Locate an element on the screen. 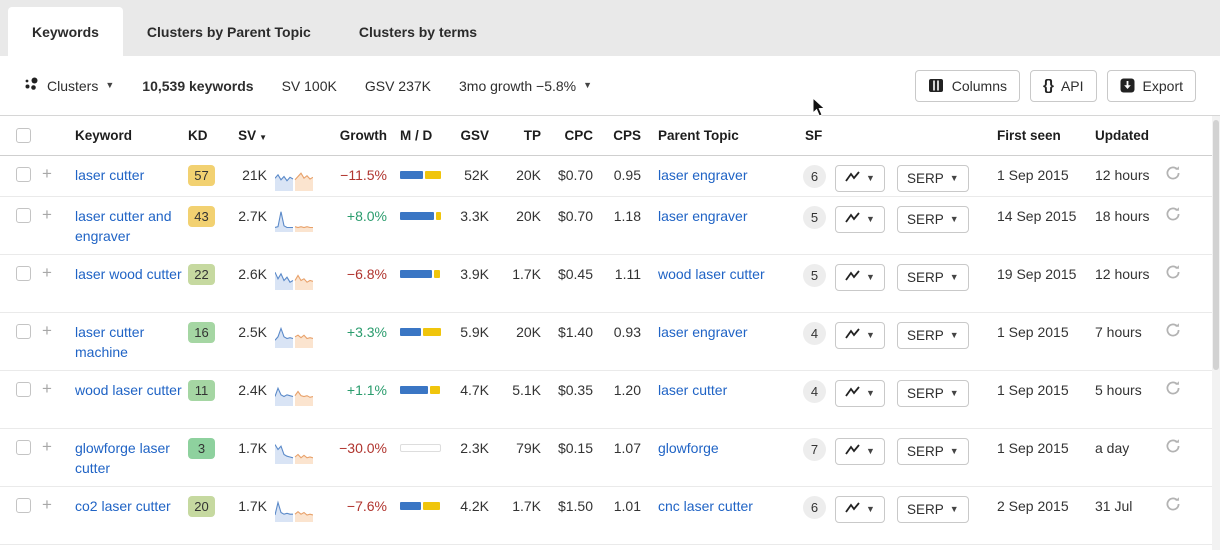 This screenshot has width=1220, height=550. header-cpc: CPC is located at coordinates (578, 135).